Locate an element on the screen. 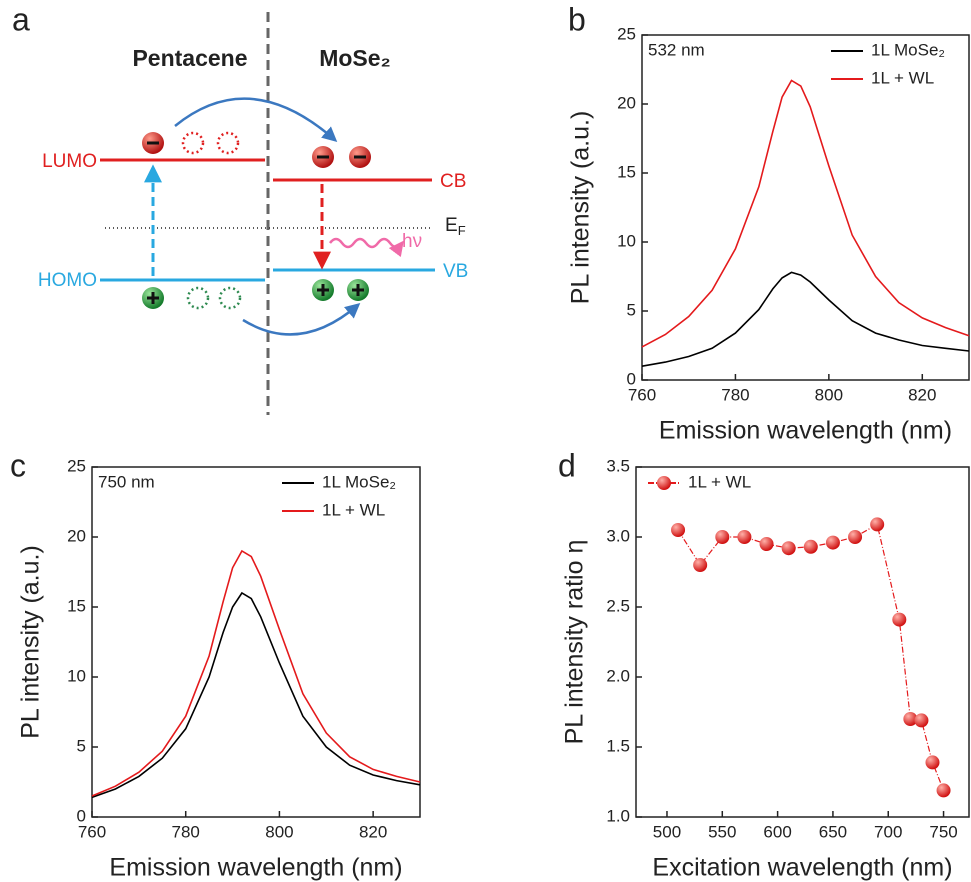  left-title: Pentacene is located at coordinates (189, 58).